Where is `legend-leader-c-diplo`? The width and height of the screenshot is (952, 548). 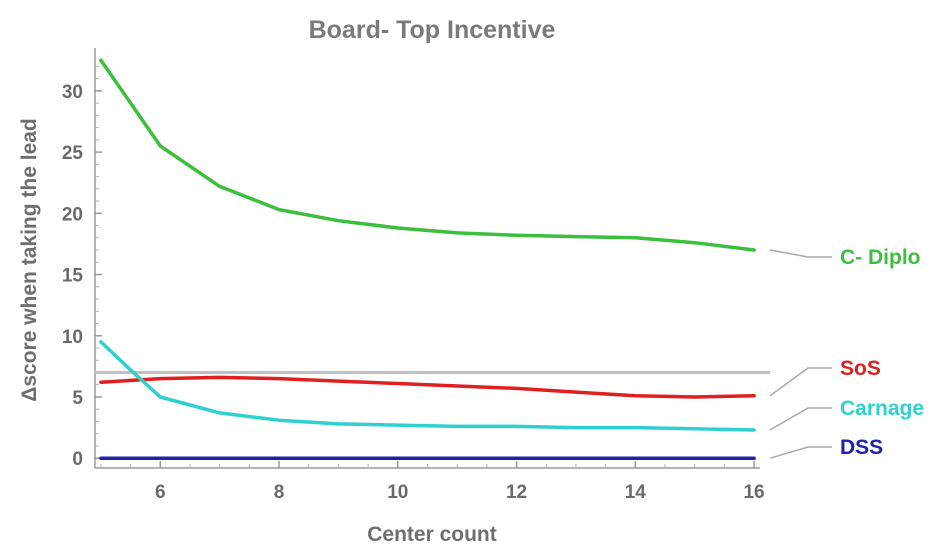 legend-leader-c-diplo is located at coordinates (800, 253).